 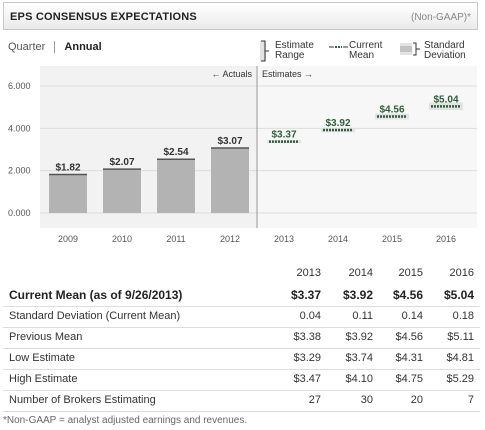 What do you see at coordinates (446, 239) in the screenshot?
I see `x-tick-label: 2016` at bounding box center [446, 239].